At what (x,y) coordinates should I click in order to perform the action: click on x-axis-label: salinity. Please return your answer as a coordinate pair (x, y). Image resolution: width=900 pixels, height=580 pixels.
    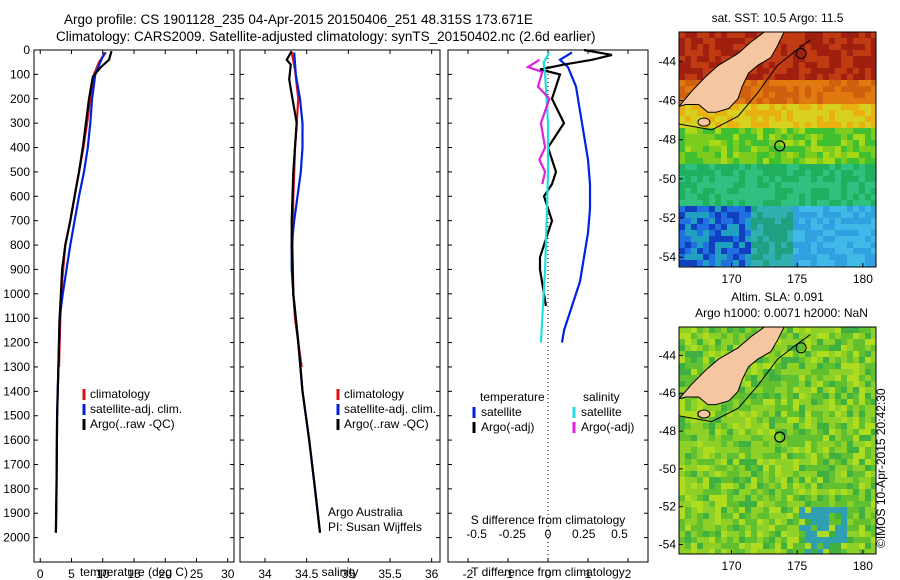
    Looking at the image, I should click on (340, 572).